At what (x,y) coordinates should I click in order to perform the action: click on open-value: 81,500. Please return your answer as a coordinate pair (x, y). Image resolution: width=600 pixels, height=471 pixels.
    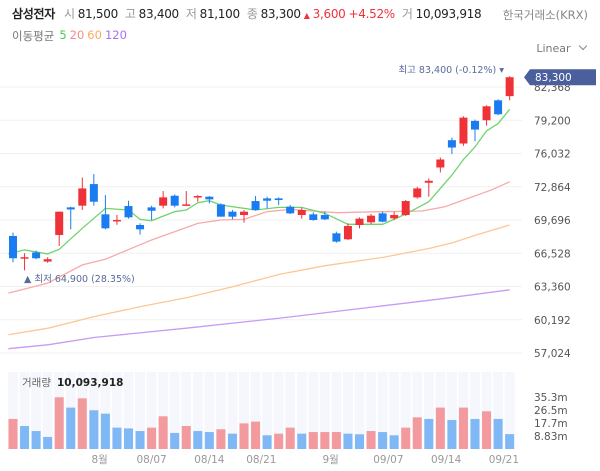
    Looking at the image, I should click on (98, 14).